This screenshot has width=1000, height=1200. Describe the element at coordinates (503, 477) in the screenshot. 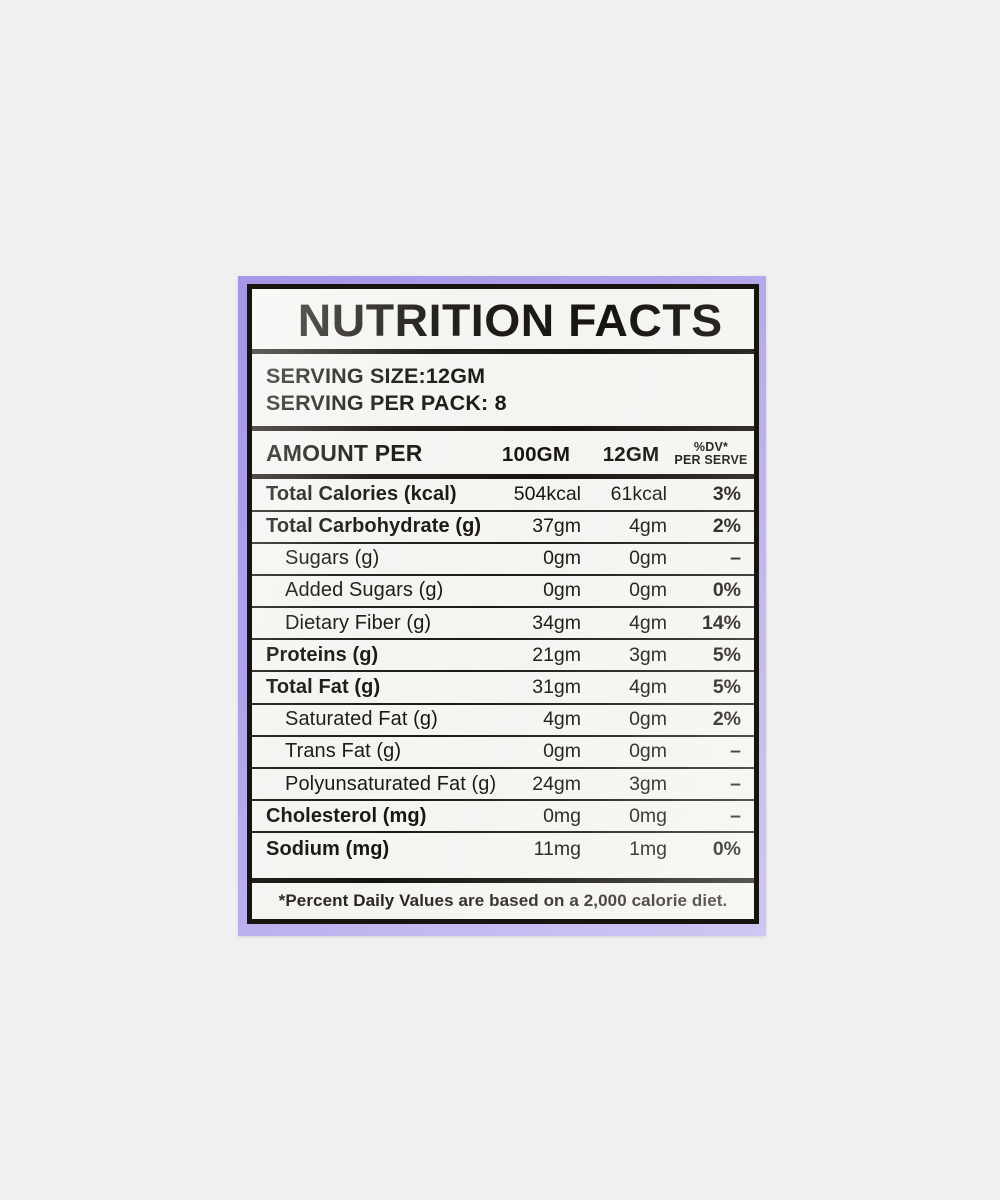

I see `divider-under-column-header` at that location.